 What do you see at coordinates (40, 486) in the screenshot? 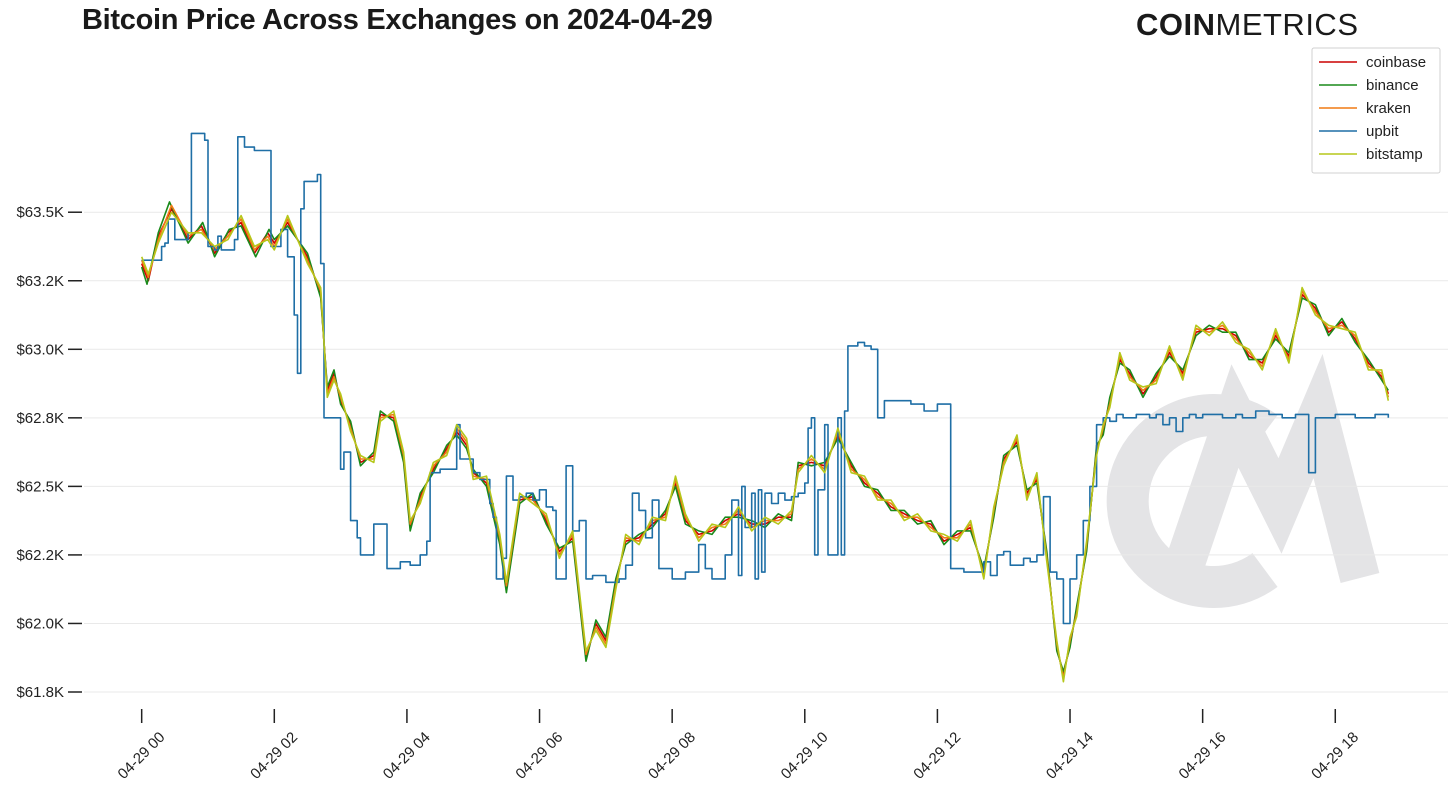
I see `y-tick-label: $62.5K` at bounding box center [40, 486].